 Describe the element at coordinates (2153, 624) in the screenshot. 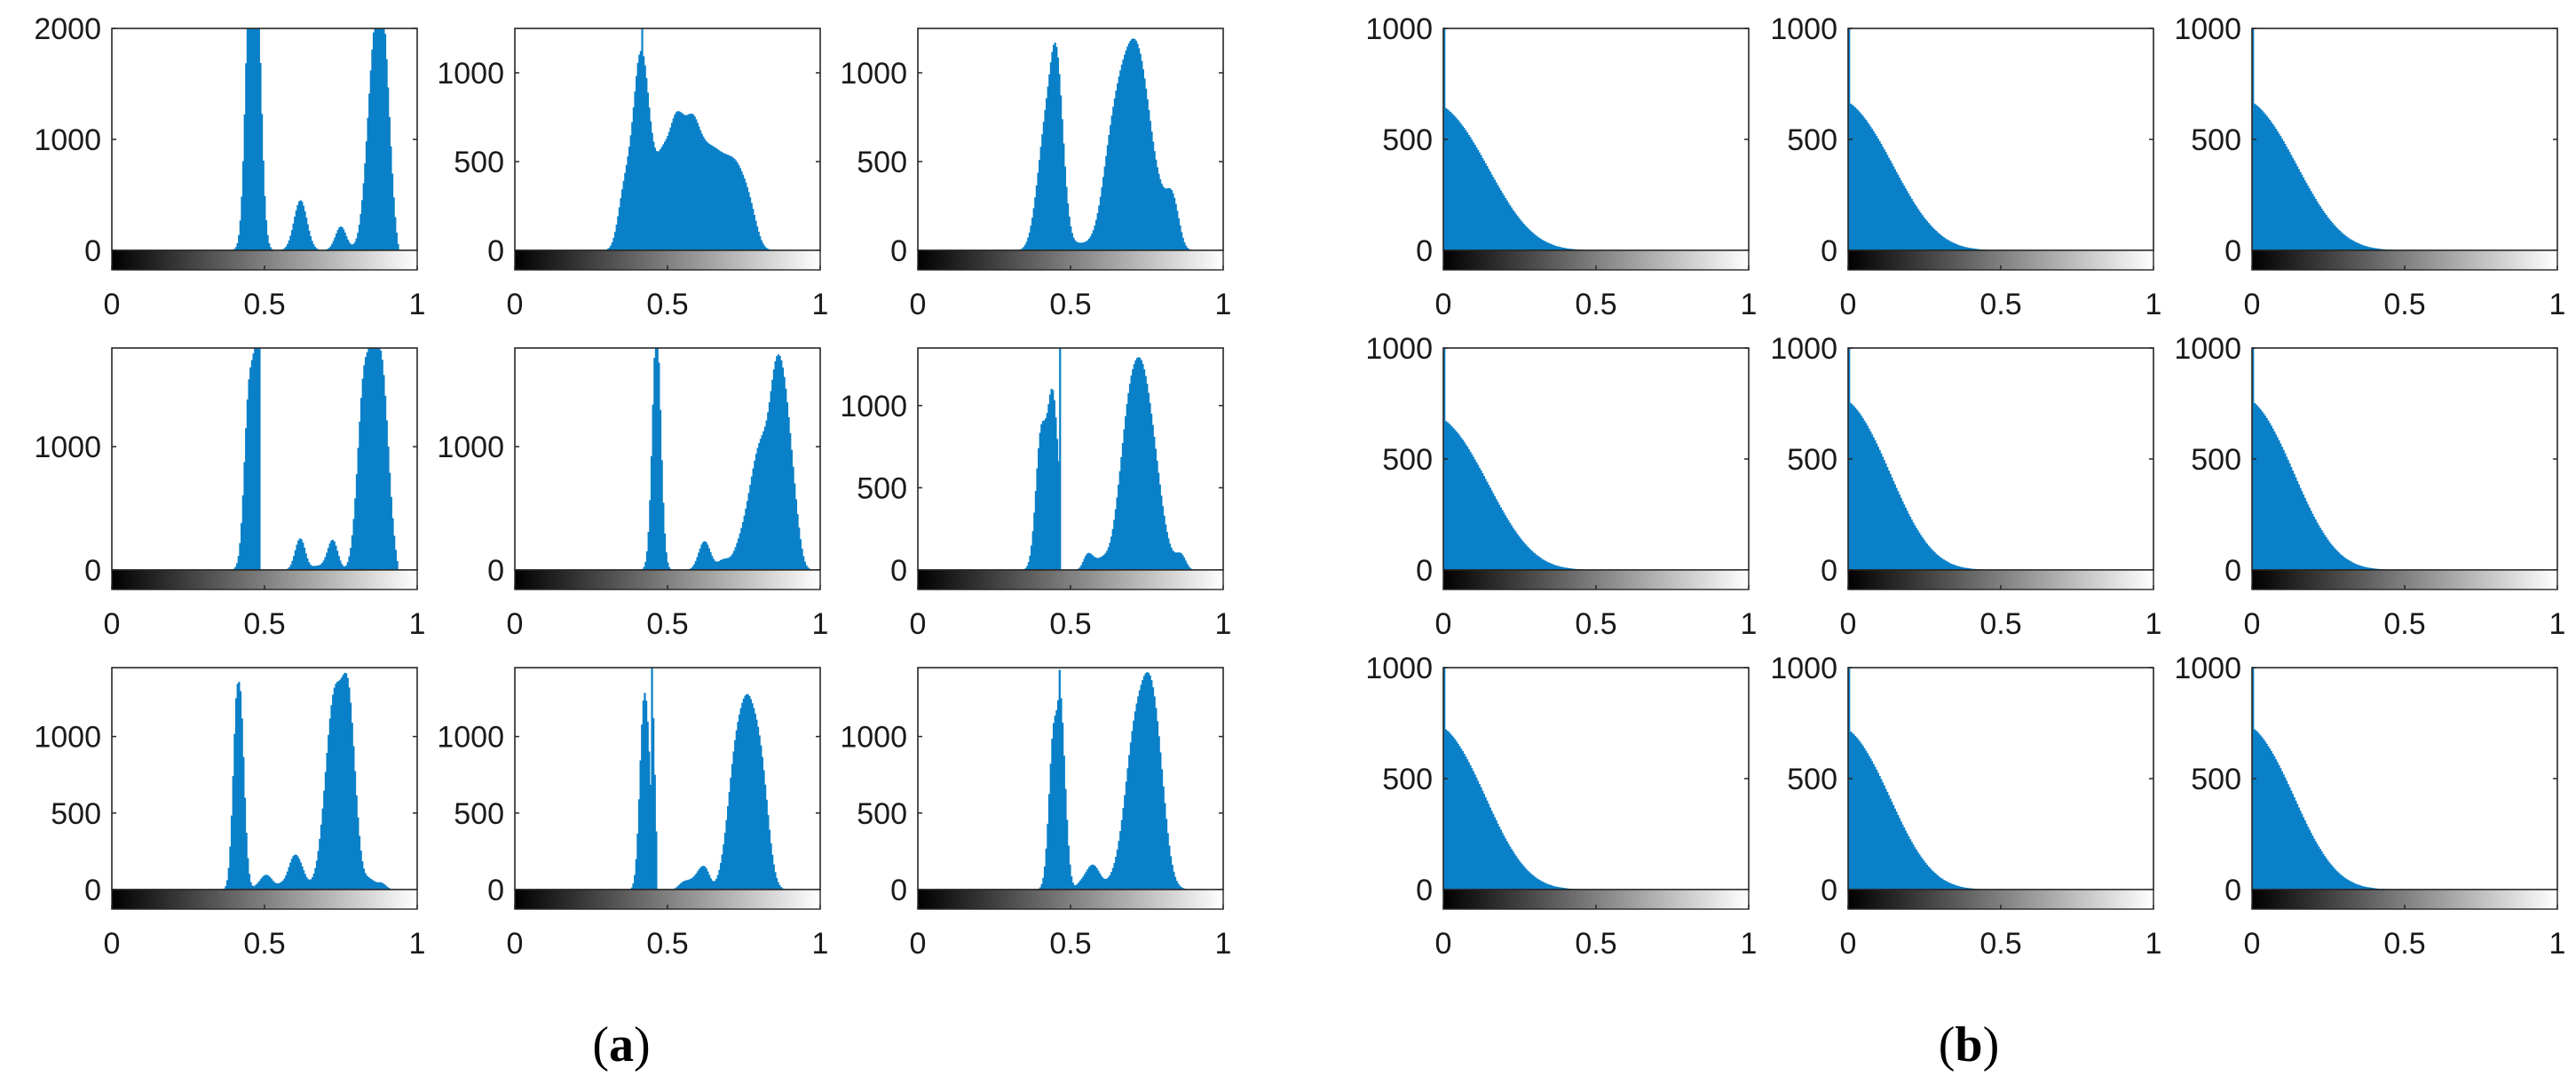

I see `x-tick-label: 1` at that location.